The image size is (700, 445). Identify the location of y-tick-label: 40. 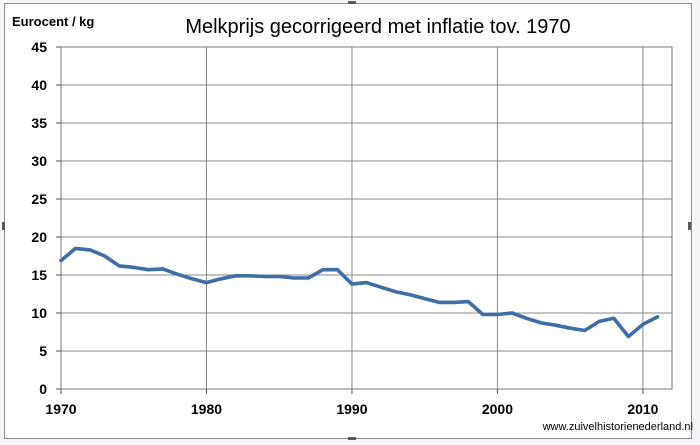
(39, 85).